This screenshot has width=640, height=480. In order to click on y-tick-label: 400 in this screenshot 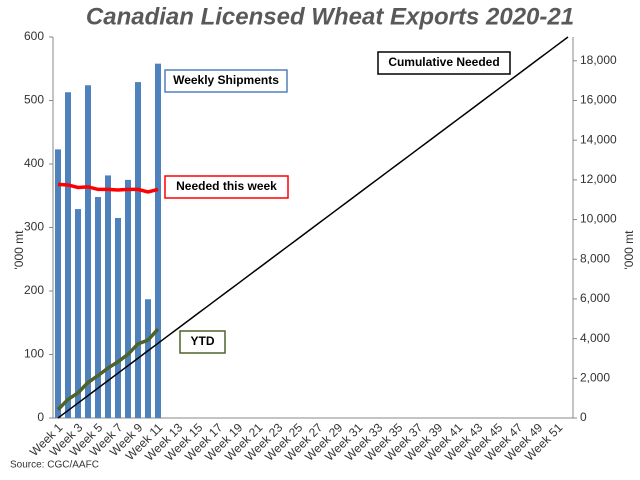, I will do `click(34, 163)`.